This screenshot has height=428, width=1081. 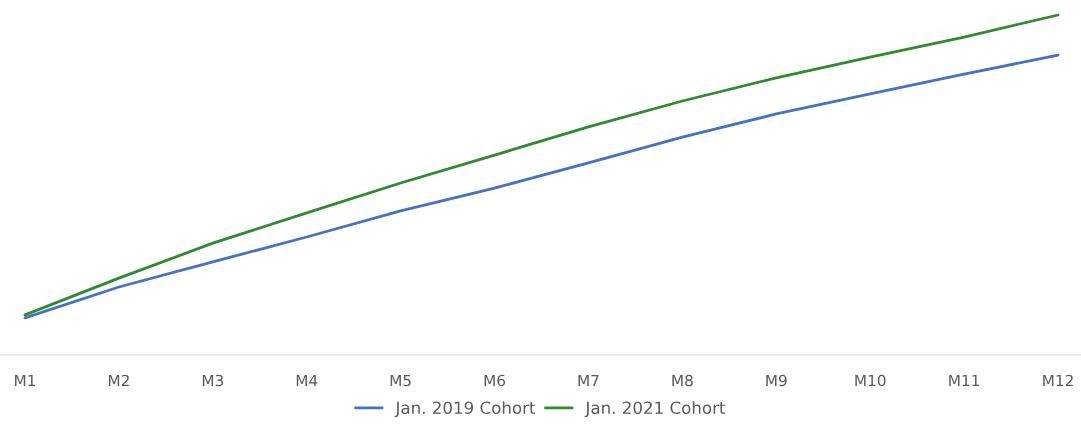 I want to click on x-tick-label: M11, so click(x=964, y=380).